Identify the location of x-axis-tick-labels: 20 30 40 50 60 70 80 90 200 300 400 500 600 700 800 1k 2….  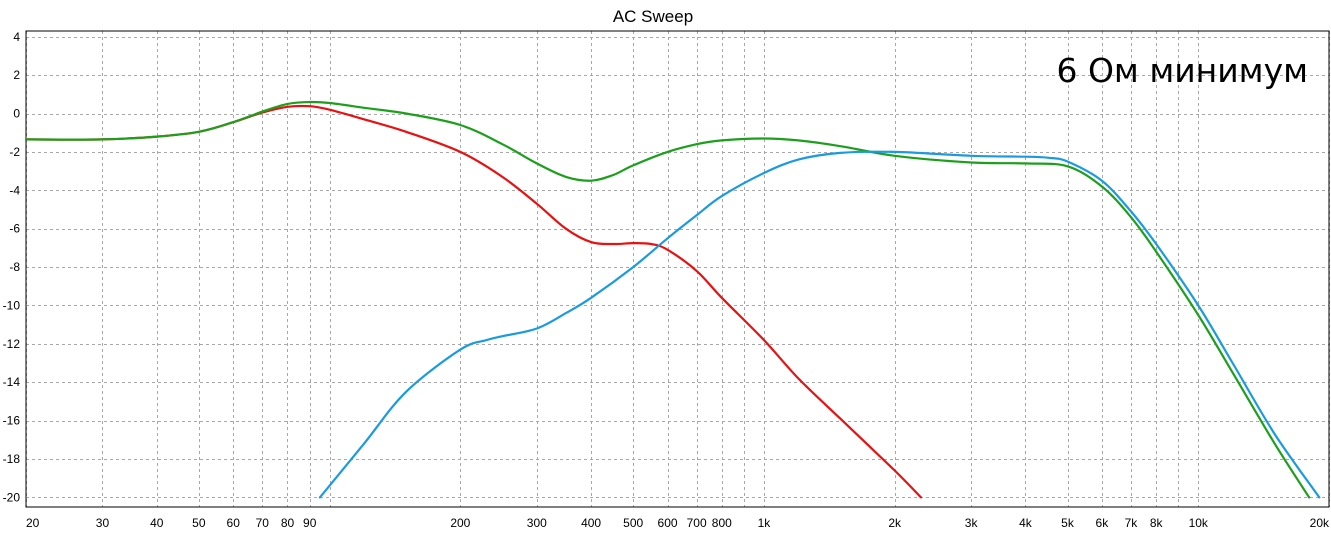
(678, 523).